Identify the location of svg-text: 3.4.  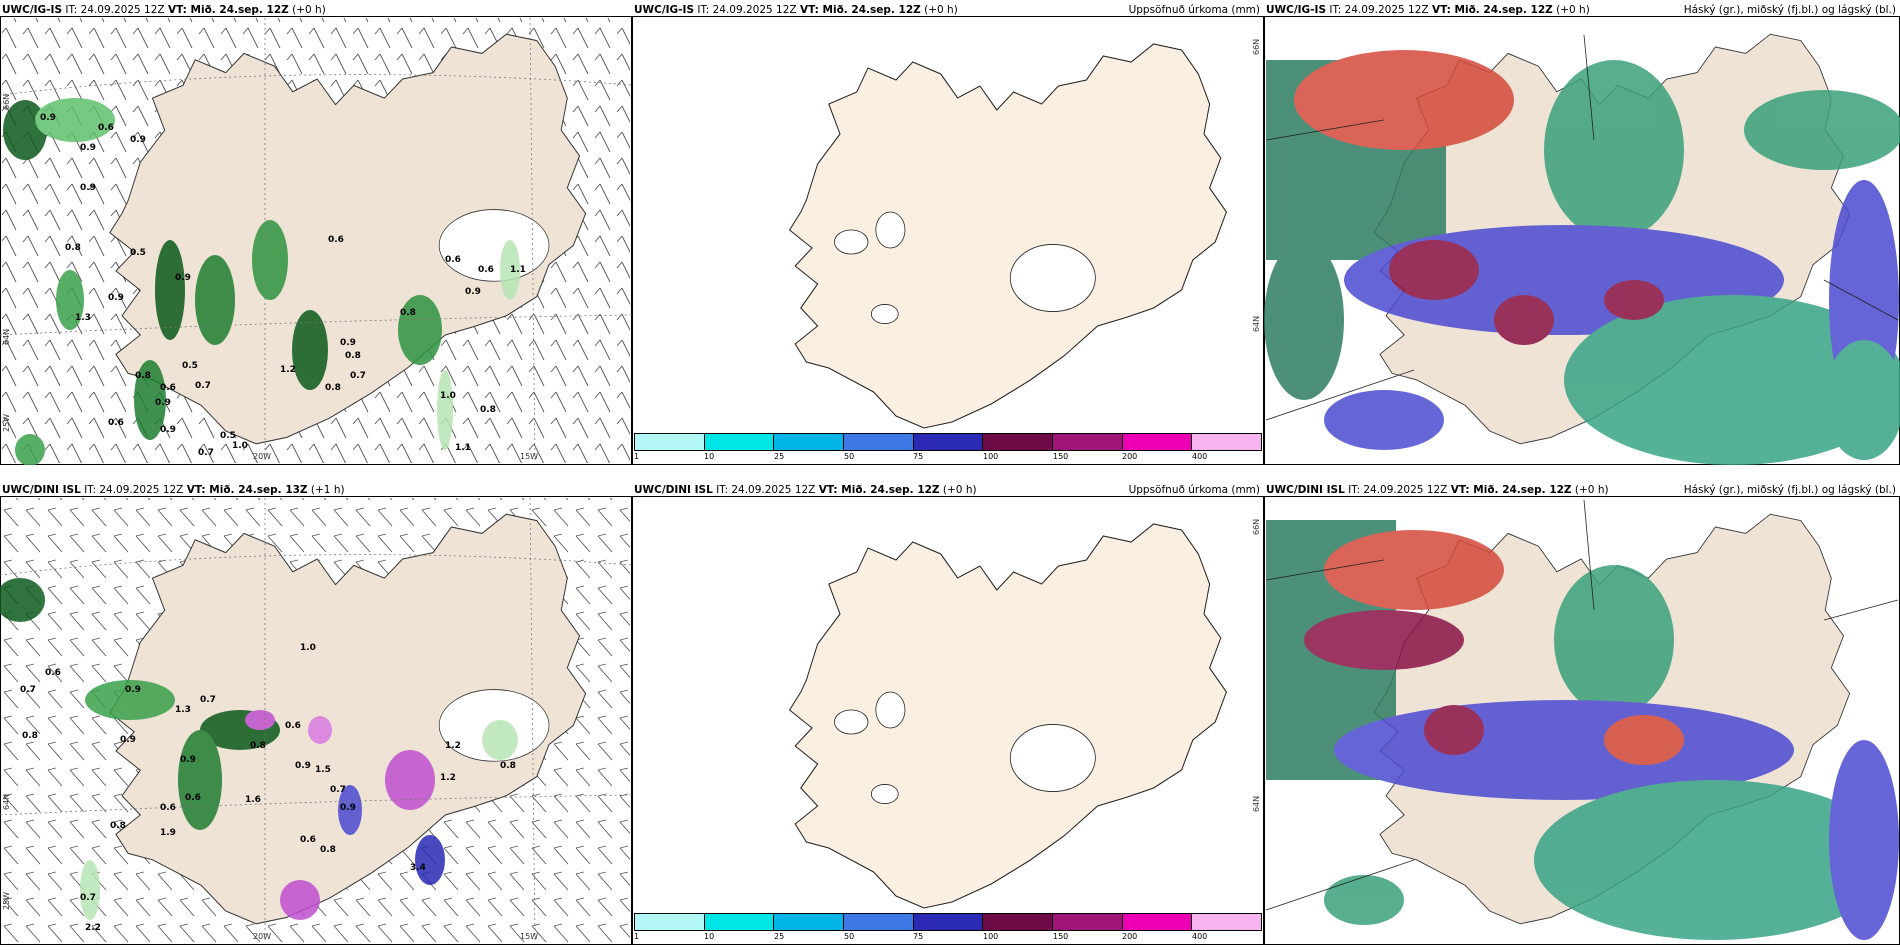
(418, 868).